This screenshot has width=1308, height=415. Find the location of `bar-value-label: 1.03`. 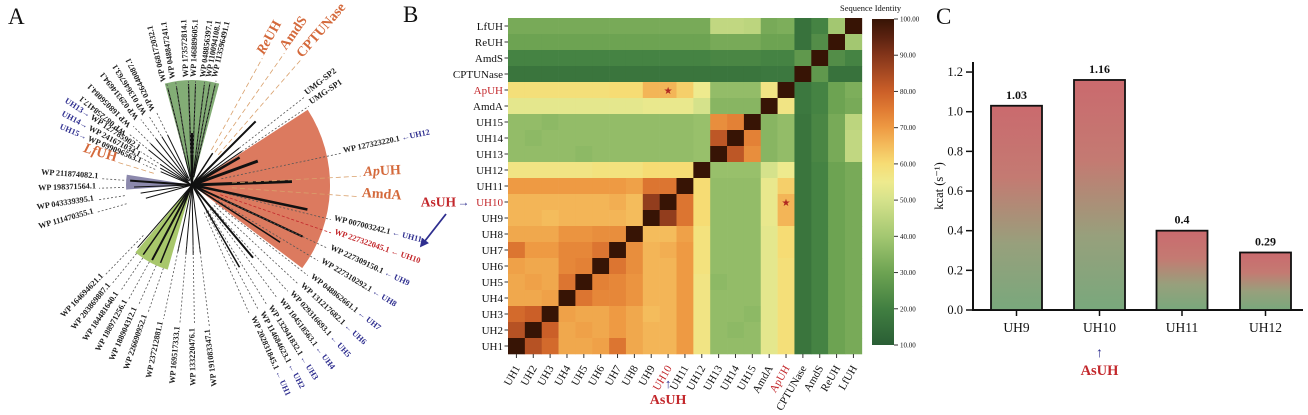

bar-value-label: 1.03 is located at coordinates (1016, 95).